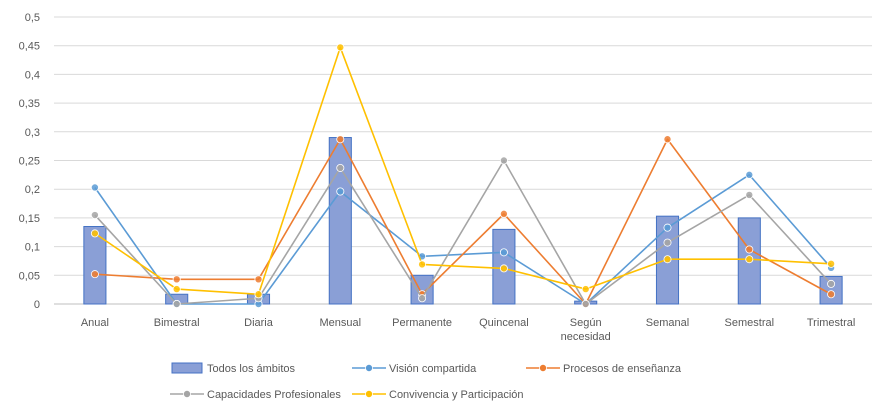 The height and width of the screenshot is (408, 890). I want to click on y-tick-label: 0,05, so click(29, 276).